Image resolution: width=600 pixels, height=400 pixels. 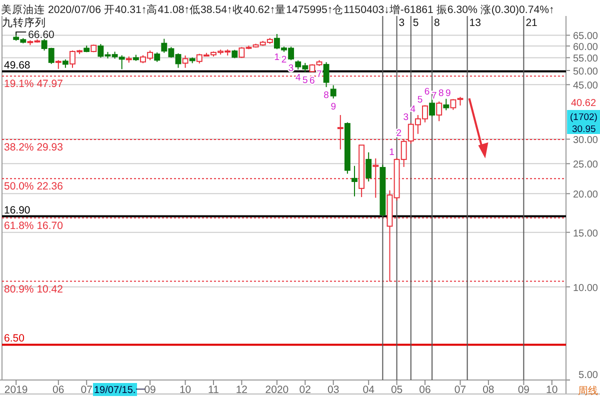 What do you see at coordinates (214, 390) in the screenshot?
I see `x-tick-label: 11` at bounding box center [214, 390].